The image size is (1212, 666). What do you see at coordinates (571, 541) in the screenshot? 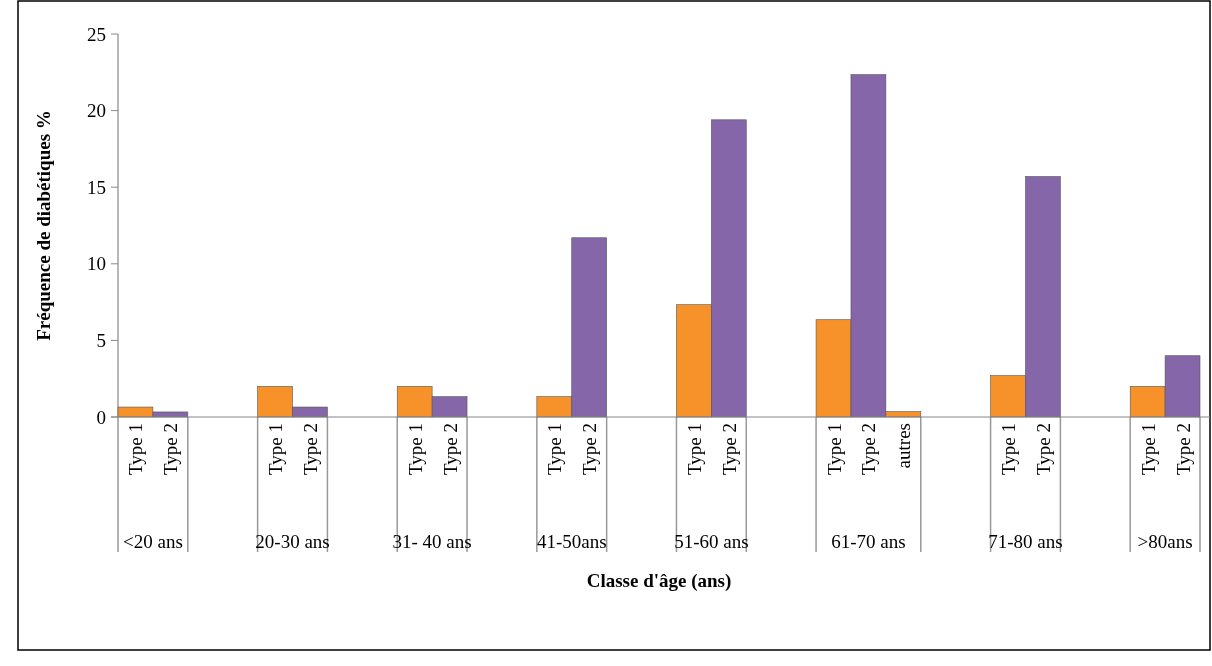
I see `x-tick-label: 41-50ans` at bounding box center [571, 541].